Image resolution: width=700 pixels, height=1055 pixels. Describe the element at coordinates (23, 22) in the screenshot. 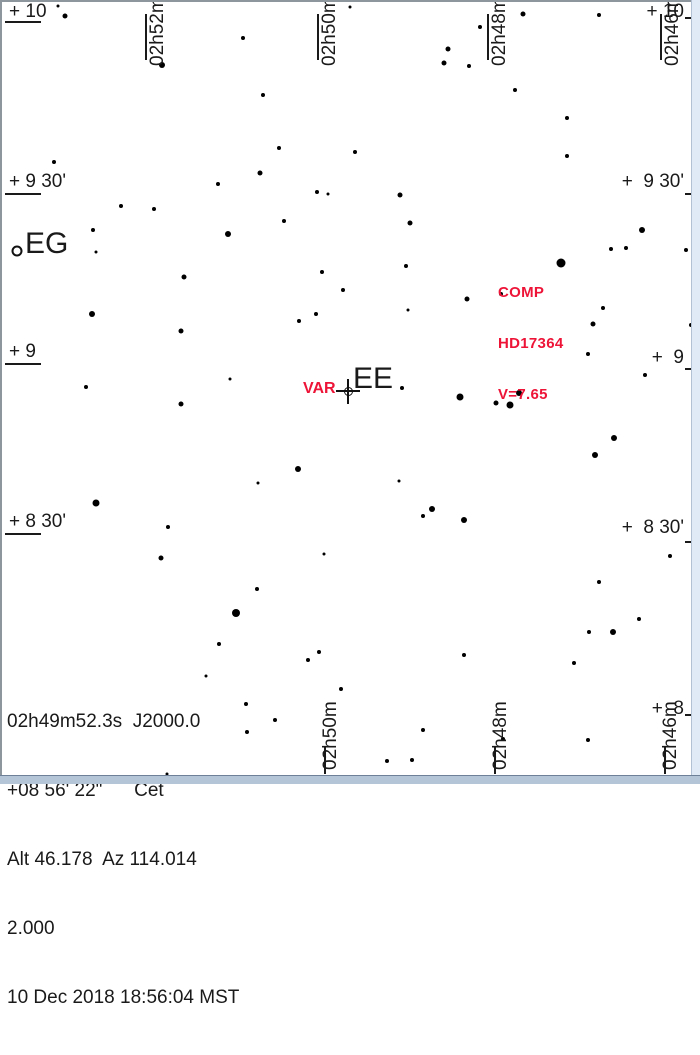

I see `dec-tick` at that location.